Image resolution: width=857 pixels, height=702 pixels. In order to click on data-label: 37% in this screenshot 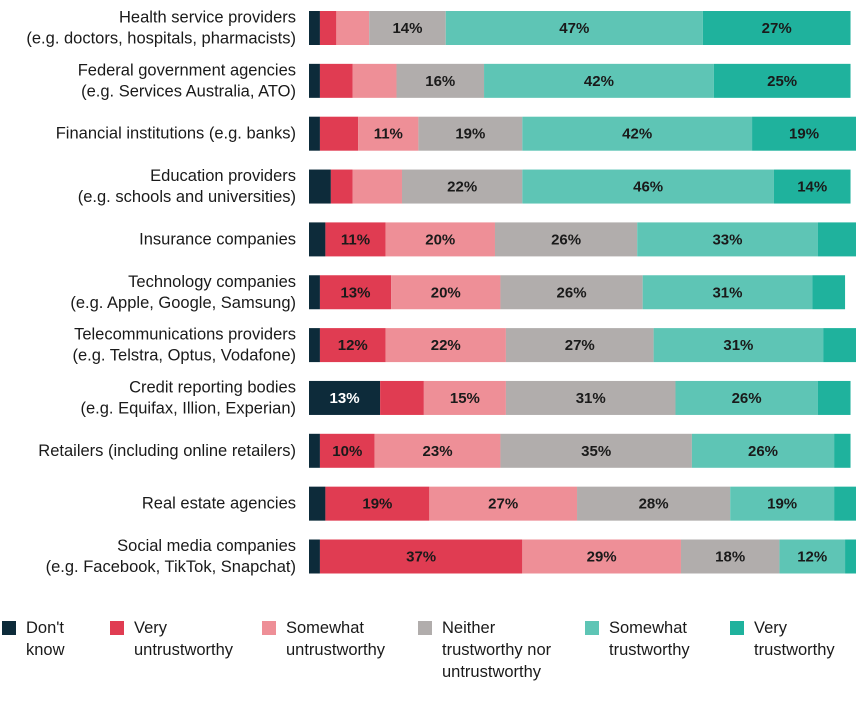, I will do `click(421, 557)`.